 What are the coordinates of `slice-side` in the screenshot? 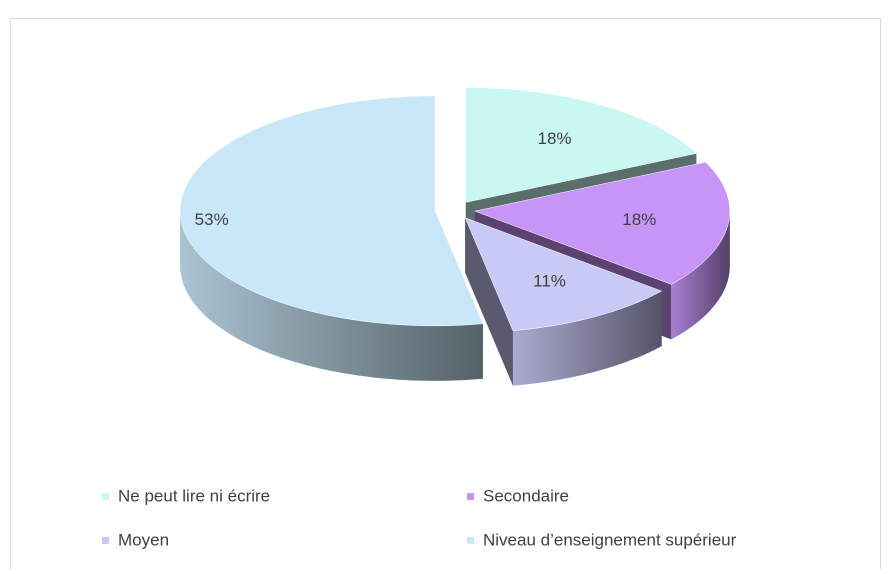 It's located at (489, 301).